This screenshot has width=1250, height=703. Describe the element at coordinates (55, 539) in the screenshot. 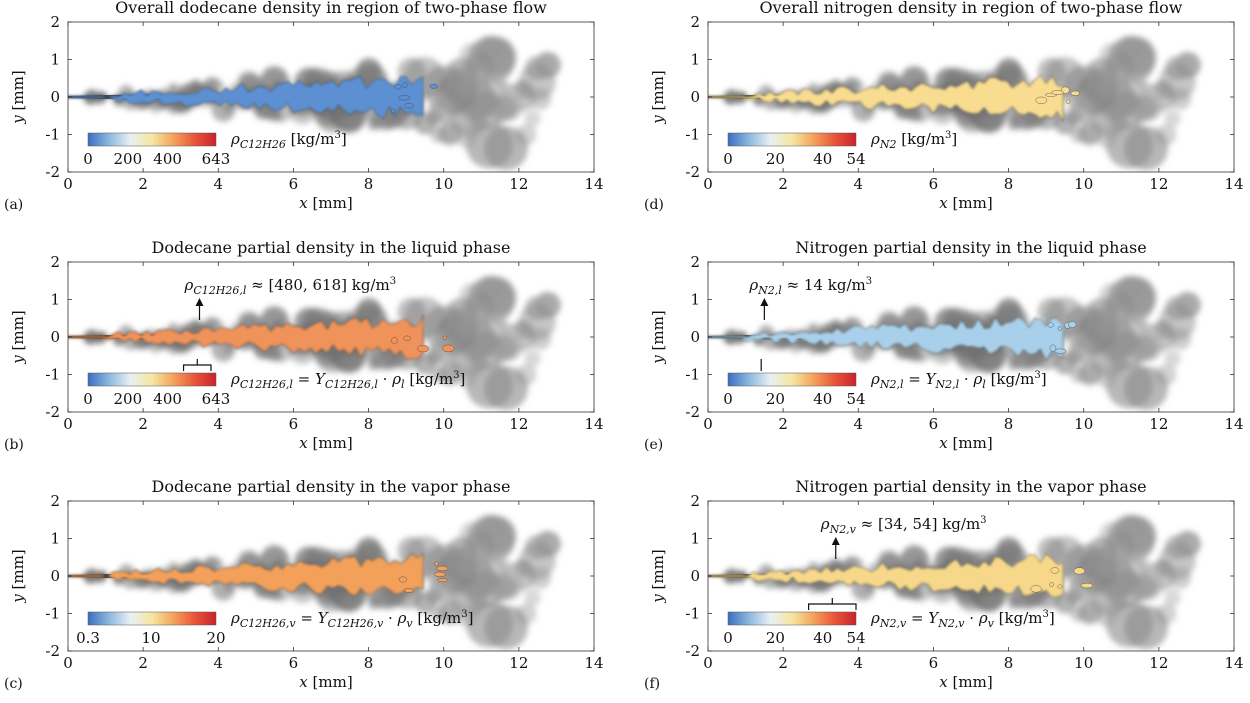

I see `y-tick-label: 1` at that location.